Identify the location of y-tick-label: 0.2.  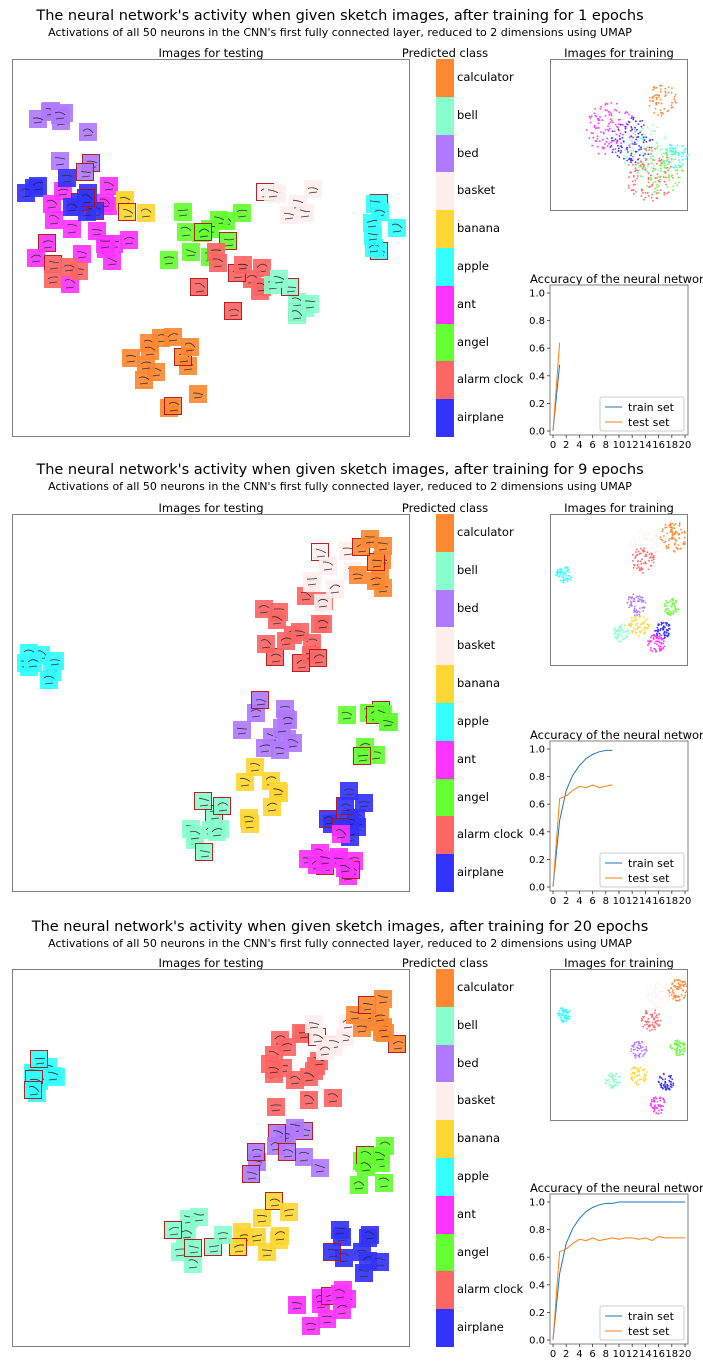
(537, 1313).